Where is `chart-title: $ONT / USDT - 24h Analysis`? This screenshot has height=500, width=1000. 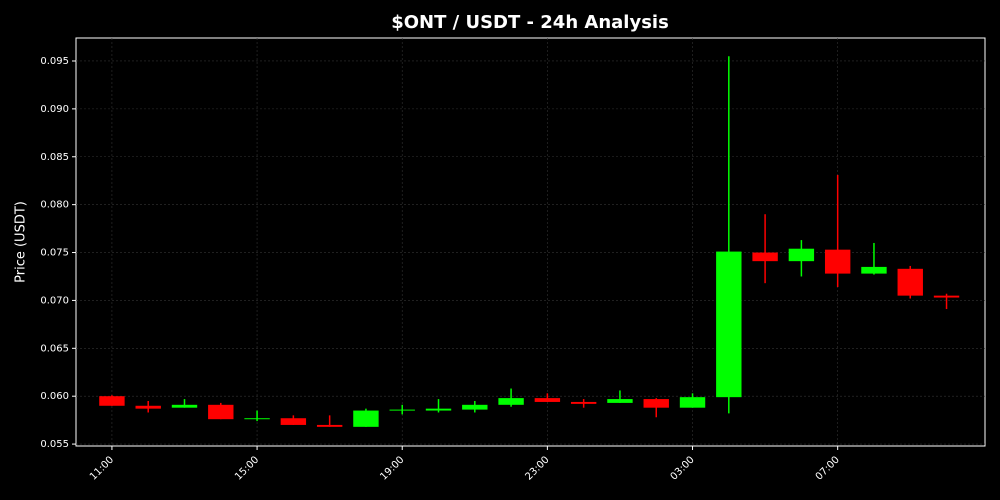 chart-title: $ONT / USDT - 24h Analysis is located at coordinates (530, 22).